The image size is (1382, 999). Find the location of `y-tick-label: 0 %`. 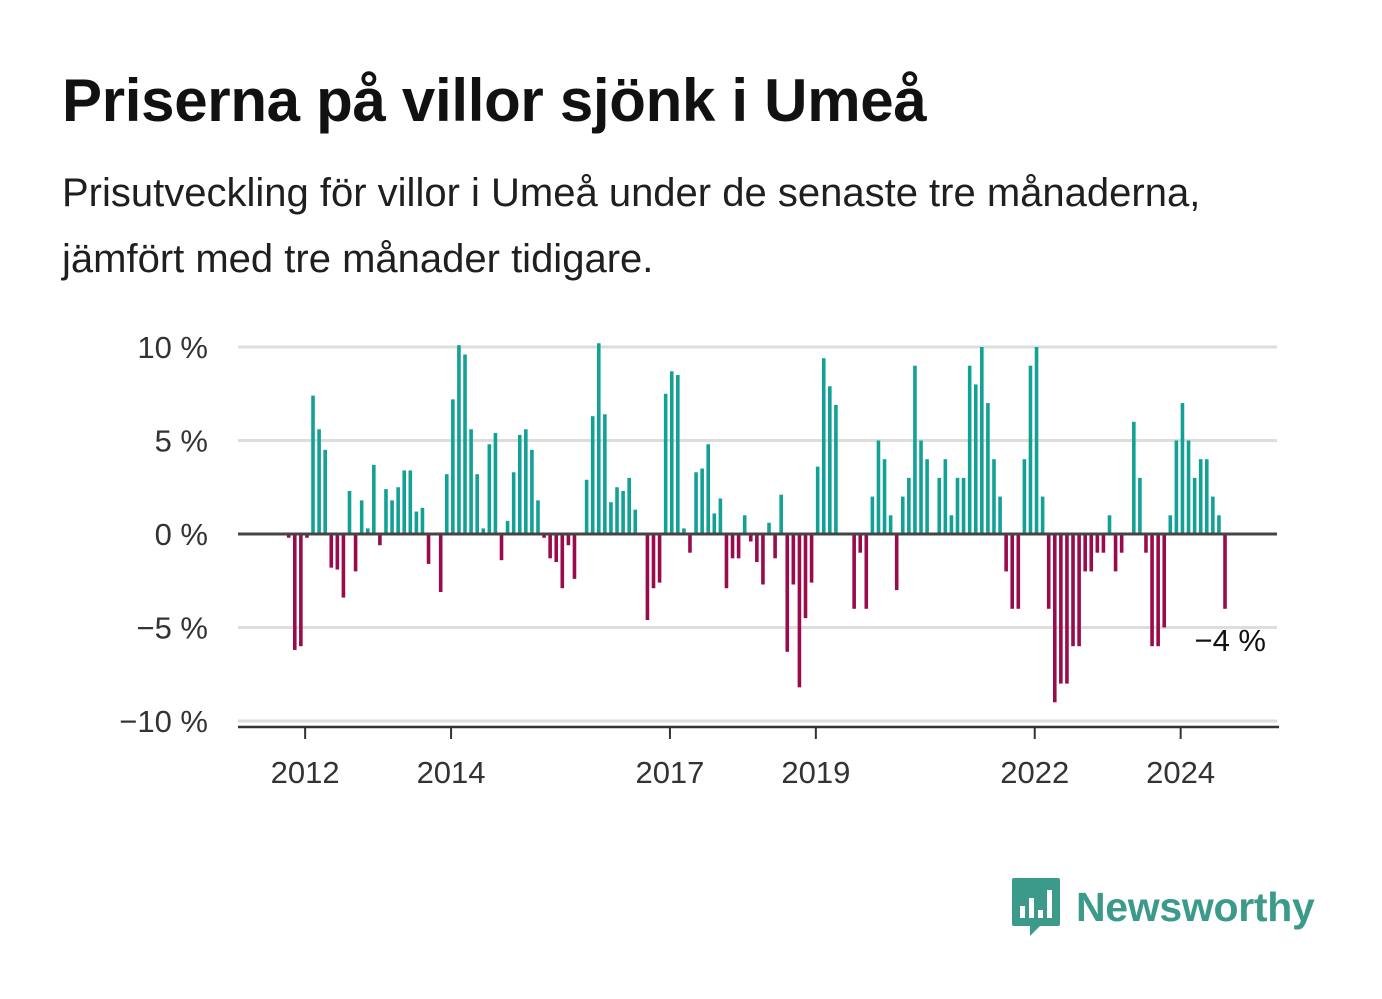

y-tick-label: 0 % is located at coordinates (181, 534).